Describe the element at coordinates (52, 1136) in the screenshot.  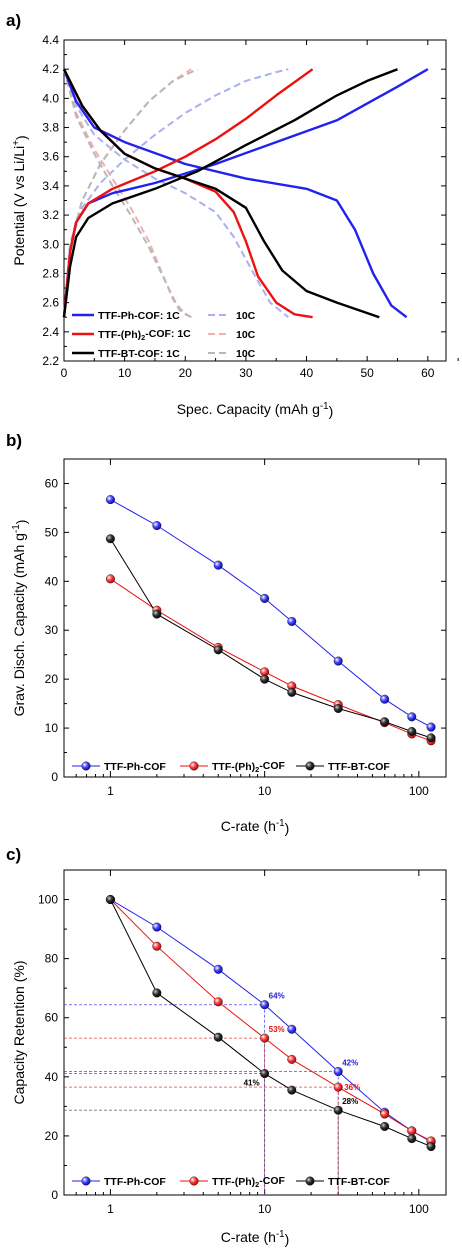
I see `y-tick-label-c: 20` at that location.